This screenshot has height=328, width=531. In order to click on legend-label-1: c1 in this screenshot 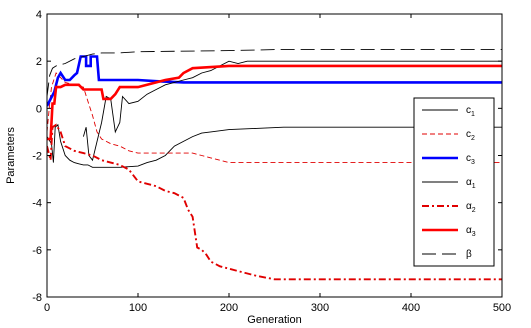, I will do `click(470, 111)`.